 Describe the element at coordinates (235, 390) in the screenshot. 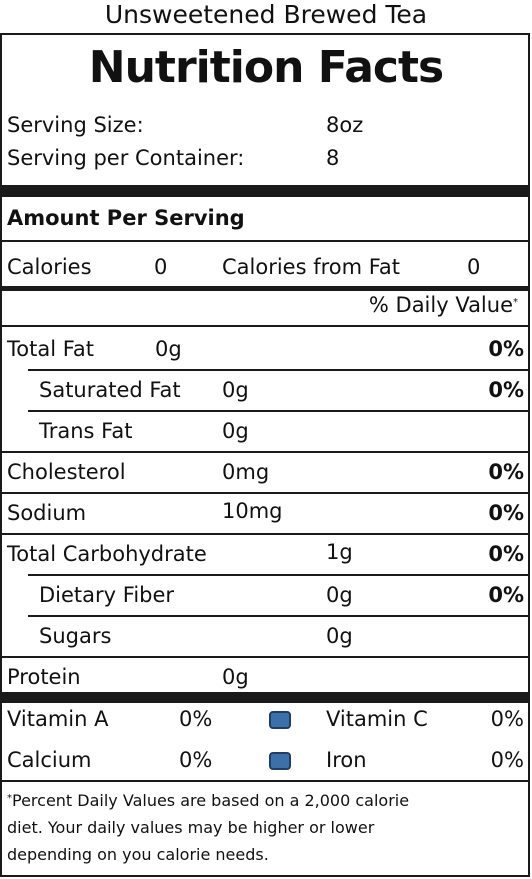

I see `saturated-fat-amount: 0g` at that location.